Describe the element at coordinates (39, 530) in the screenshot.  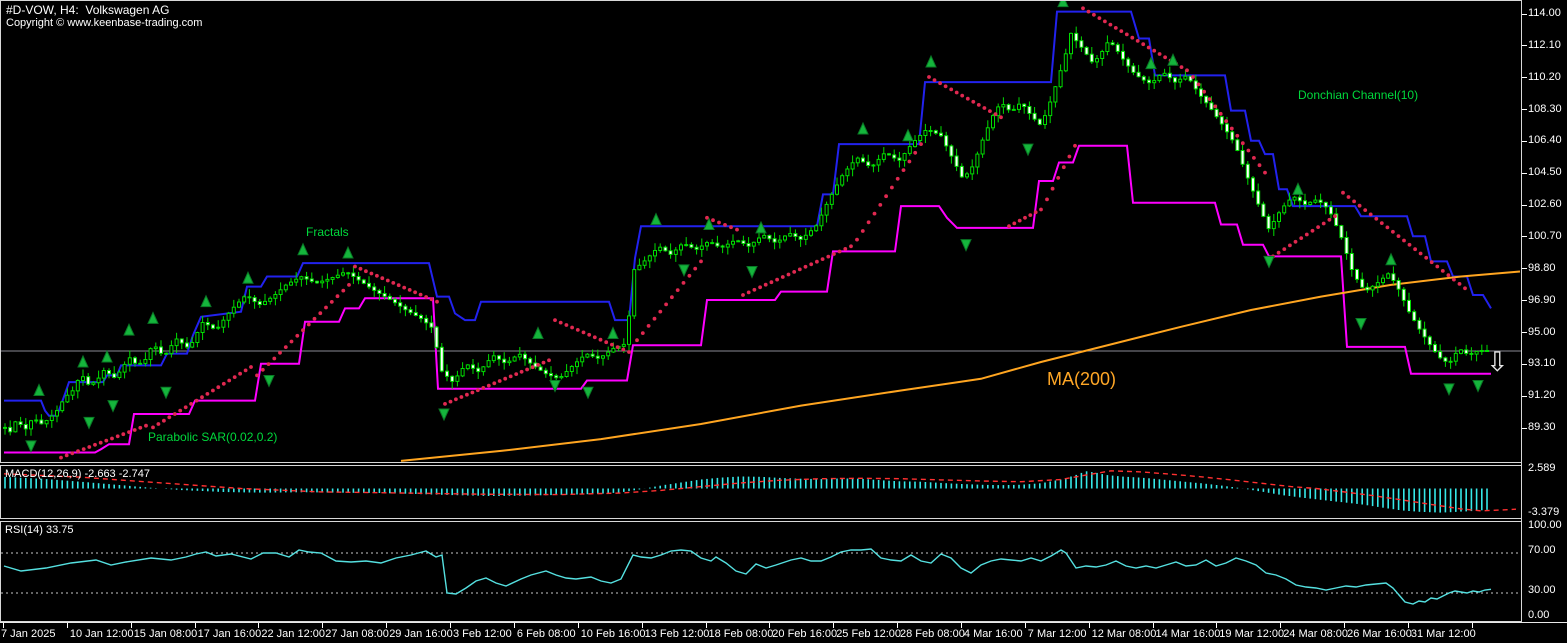
I see `rsi-label: RSI(14) 33.75` at that location.